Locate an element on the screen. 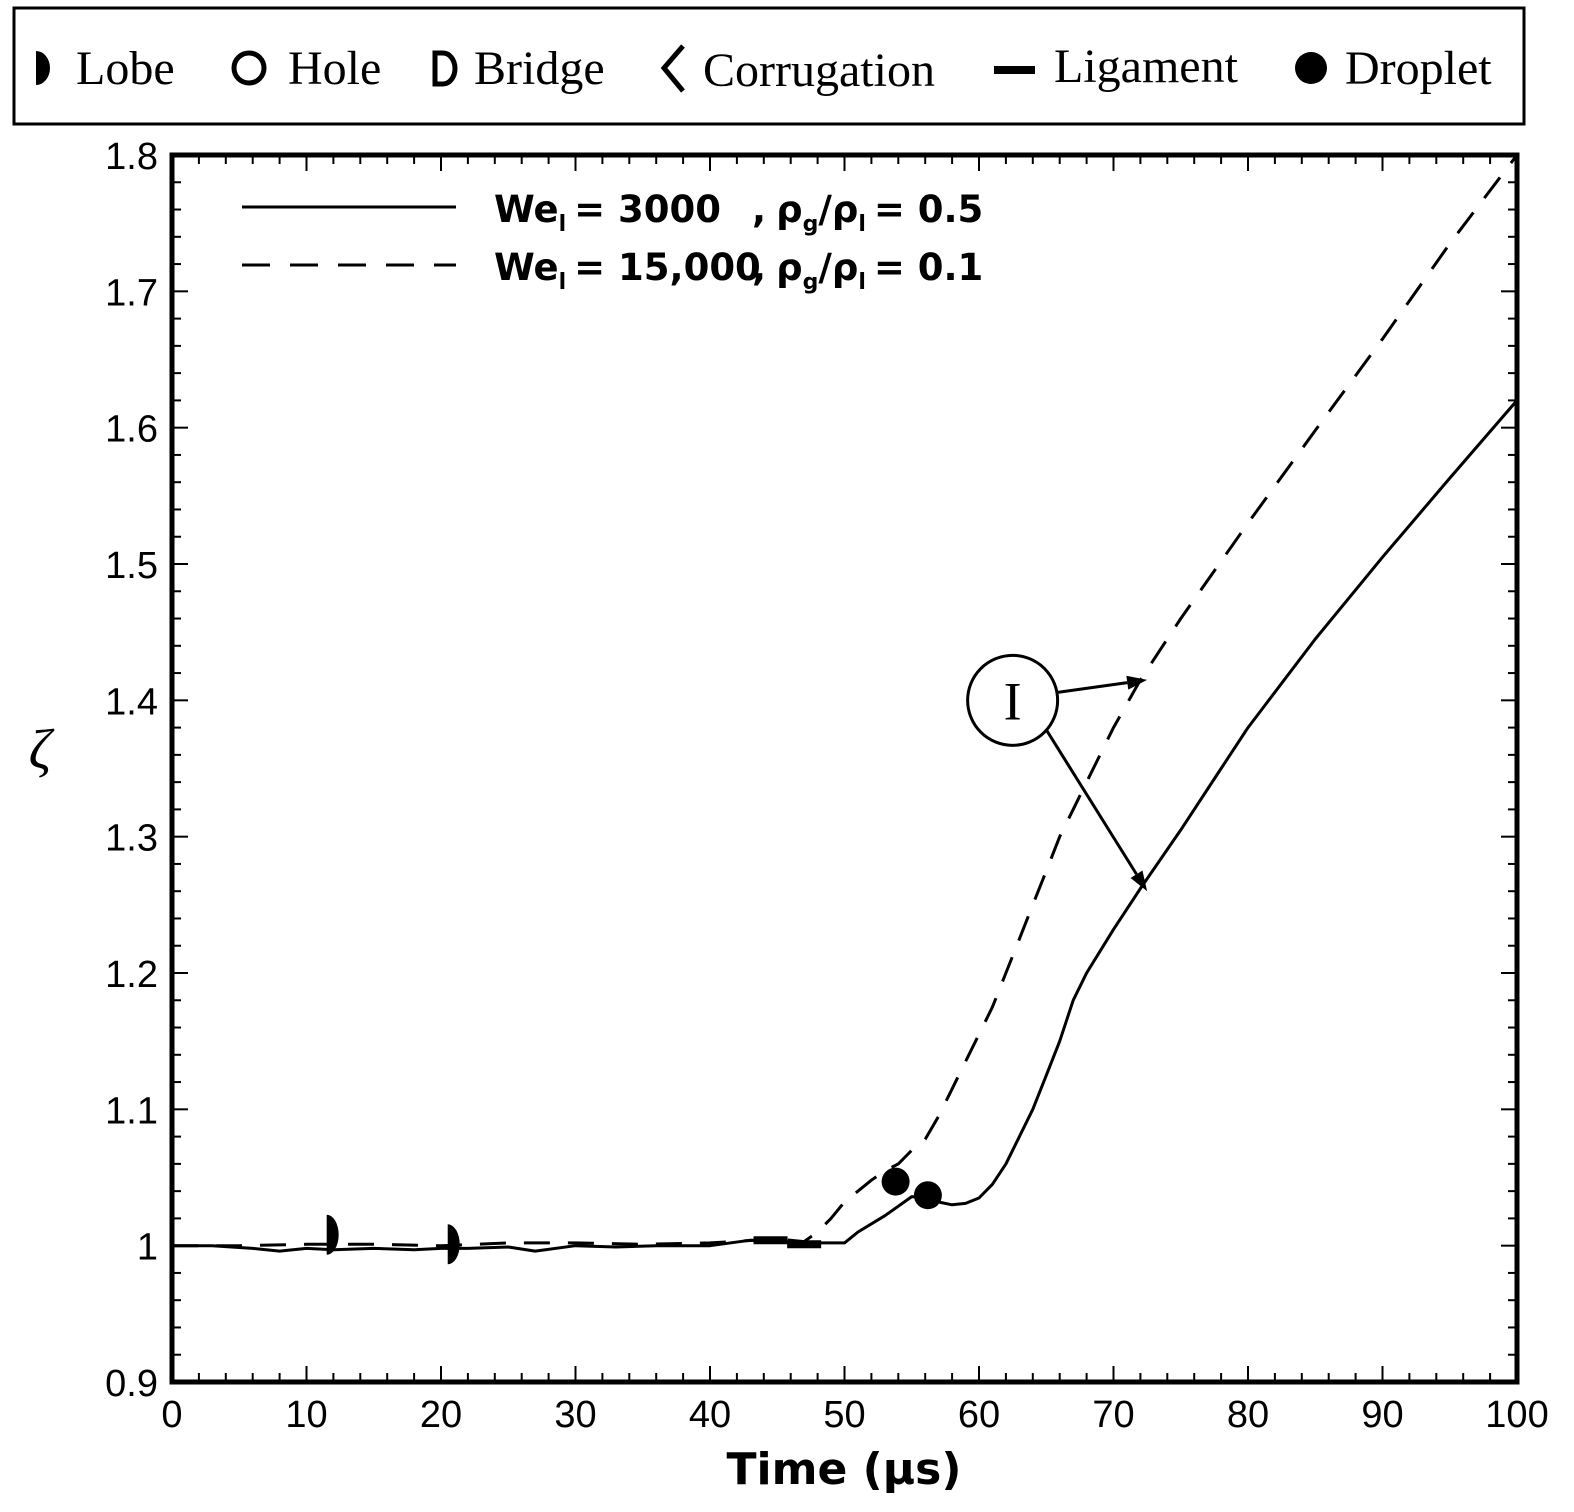 The height and width of the screenshot is (1512, 1574). annotation-arrow-solid is located at coordinates (1091, 802).